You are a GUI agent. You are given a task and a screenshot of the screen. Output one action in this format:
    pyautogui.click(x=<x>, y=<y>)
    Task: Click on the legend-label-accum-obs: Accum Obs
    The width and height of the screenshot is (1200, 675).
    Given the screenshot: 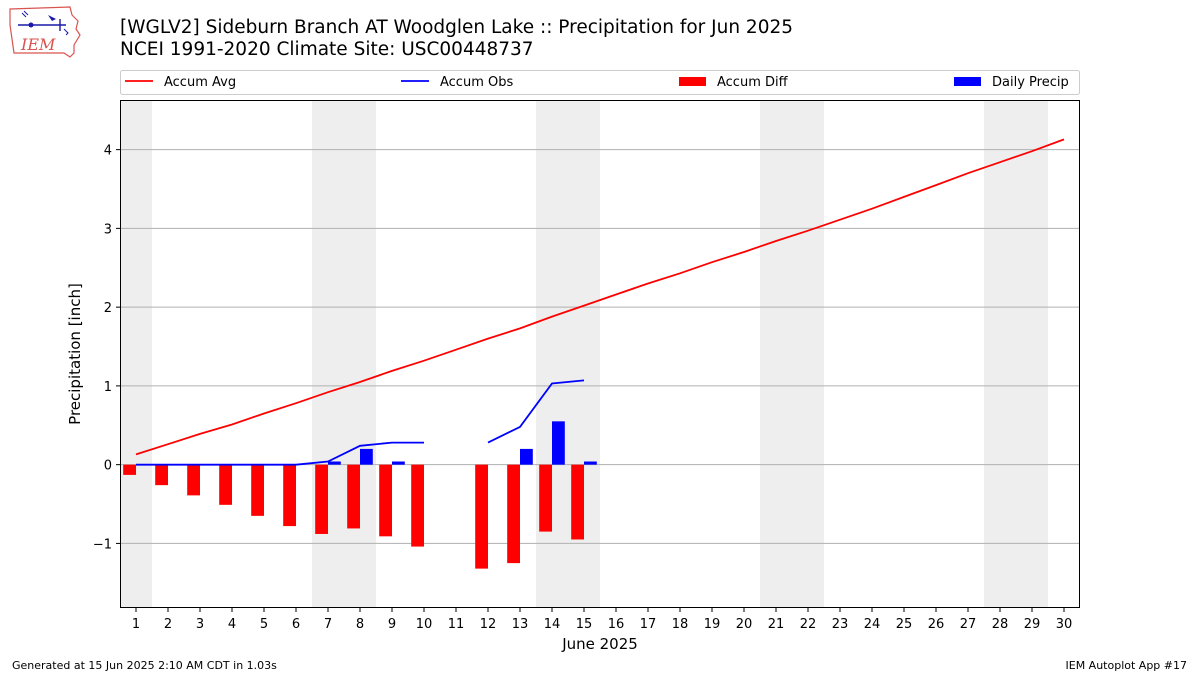 What is the action you would take?
    pyautogui.click(x=476, y=82)
    